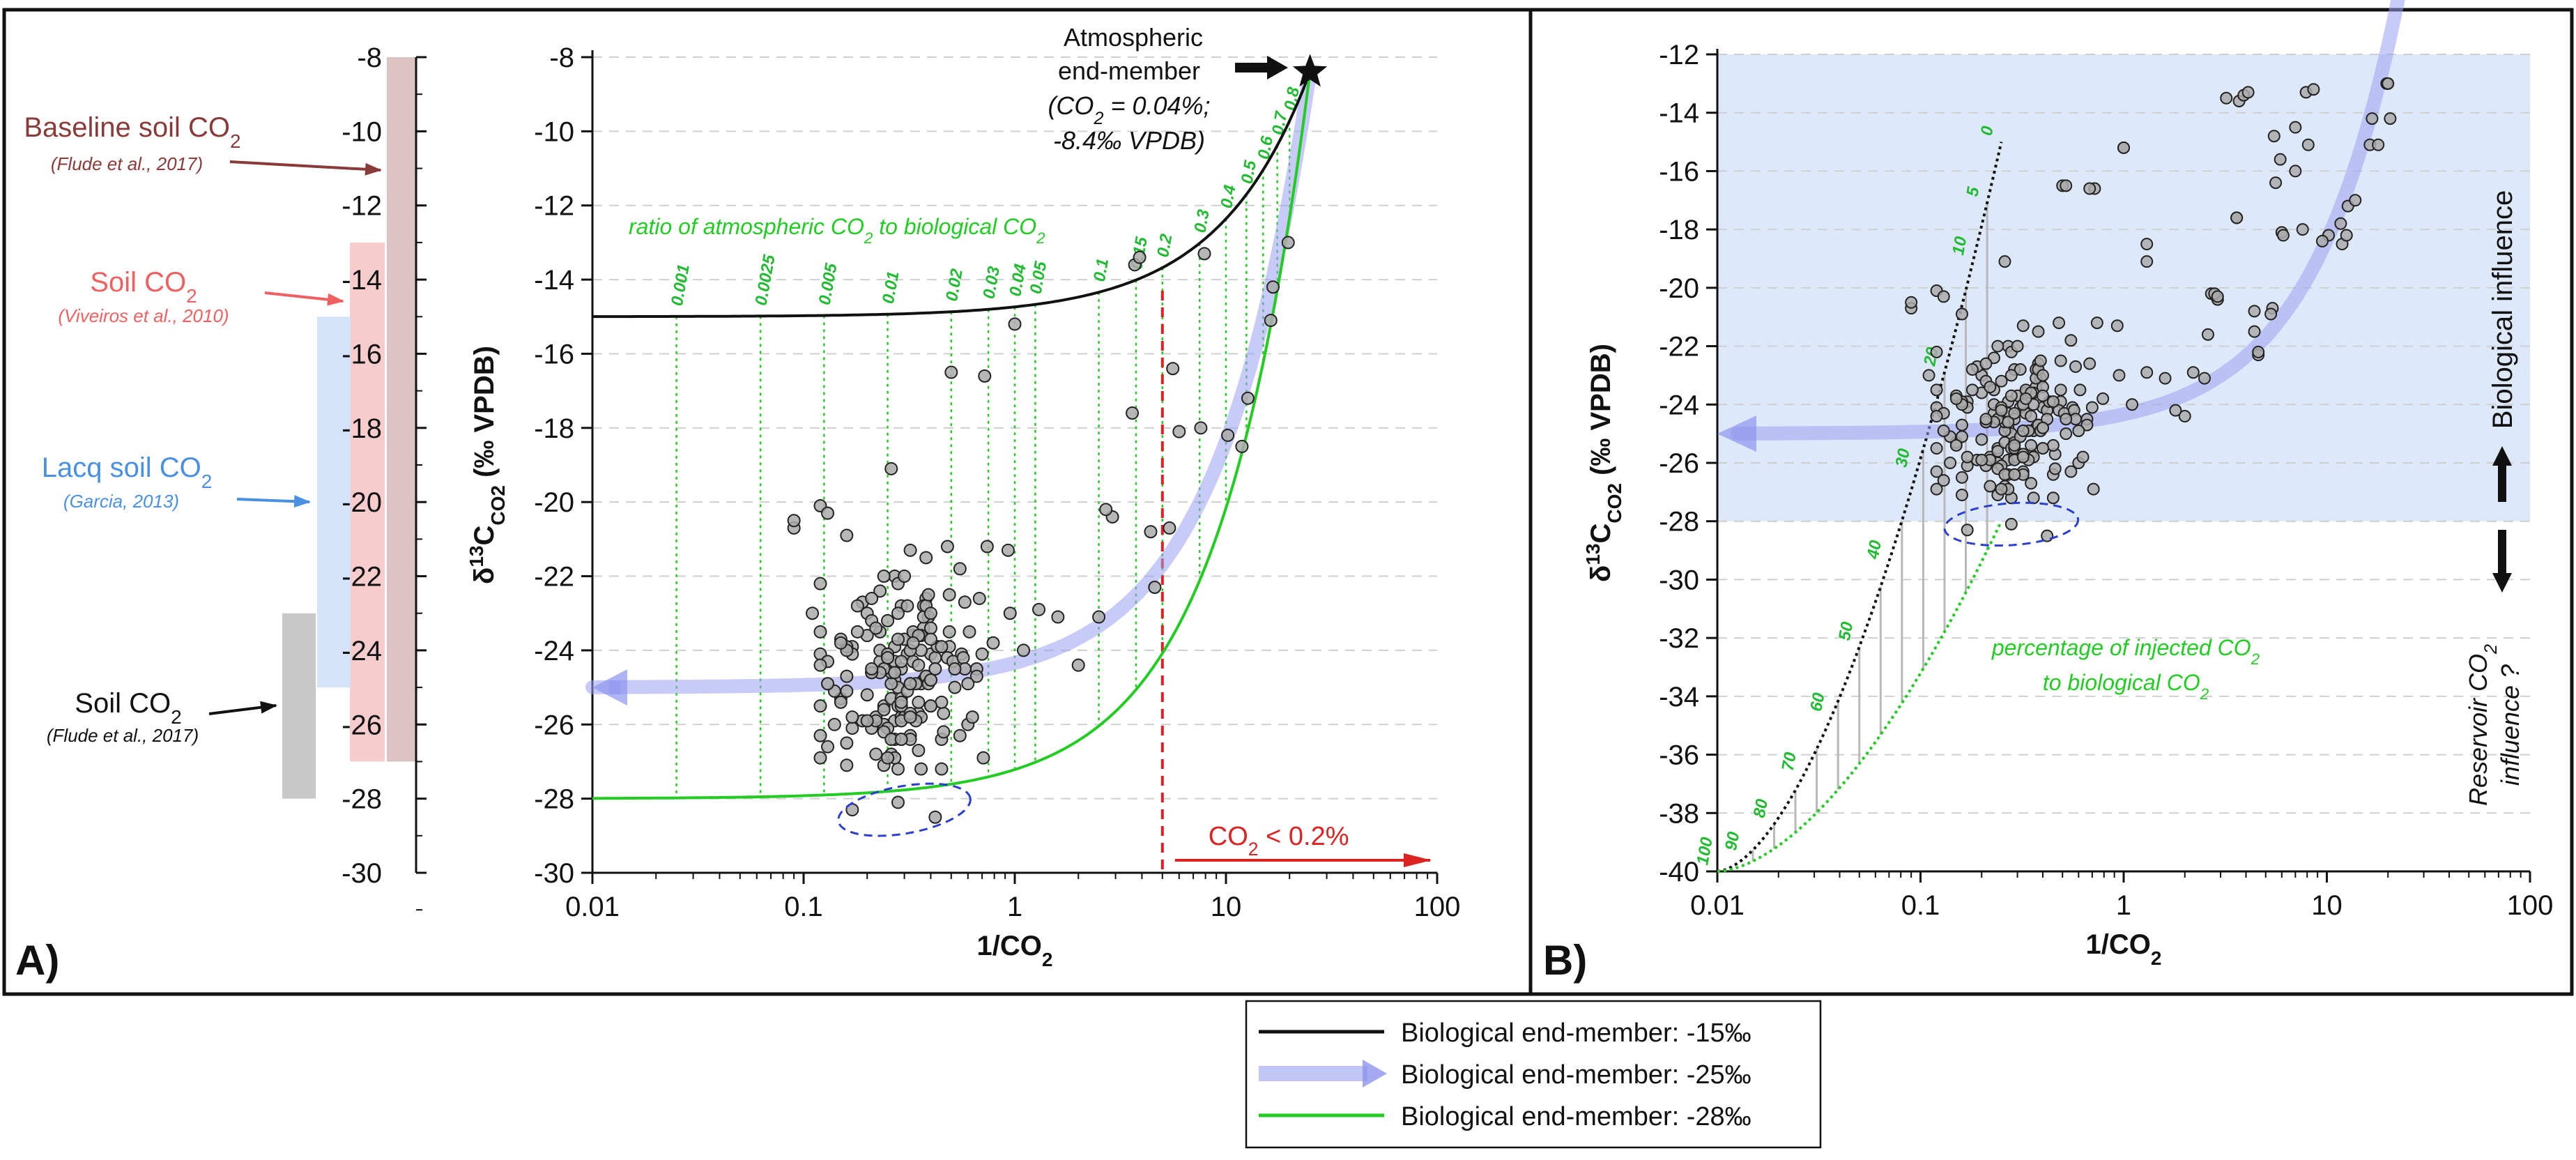 The width and height of the screenshot is (2576, 1160). I want to click on legend-item-blue: Biological end-member: -25‰, so click(1576, 1075).